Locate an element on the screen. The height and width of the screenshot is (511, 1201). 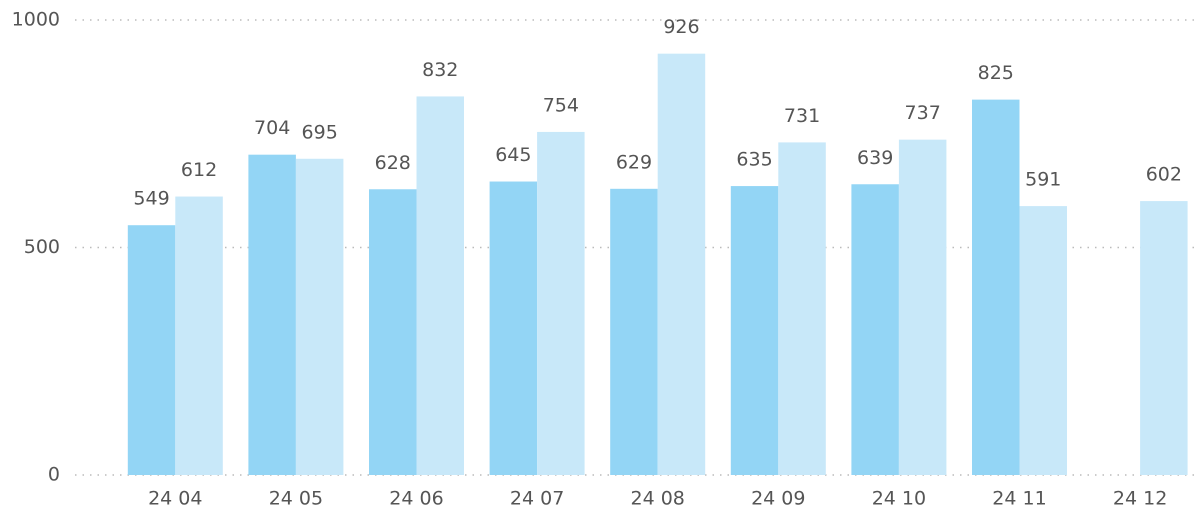
x-tick-label: 24 07 is located at coordinates (537, 499).